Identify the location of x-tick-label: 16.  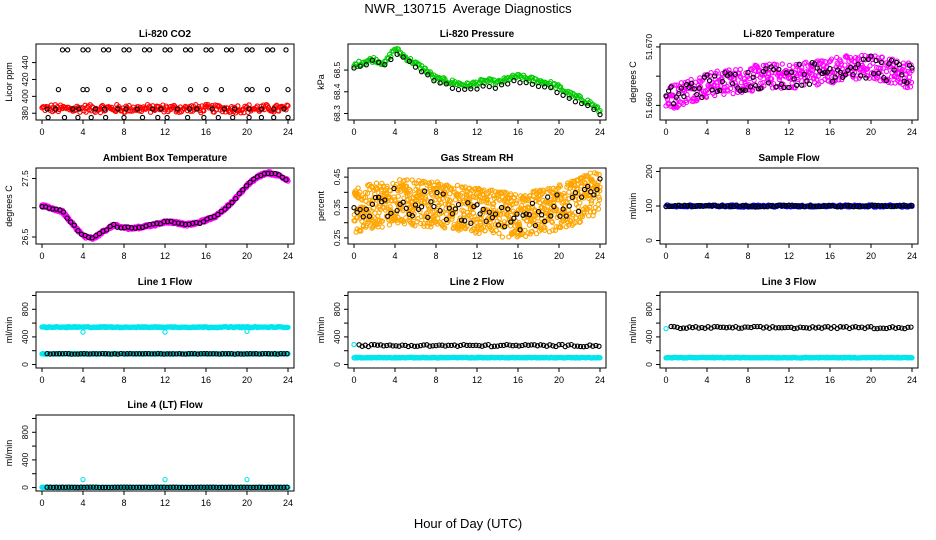
(518, 132).